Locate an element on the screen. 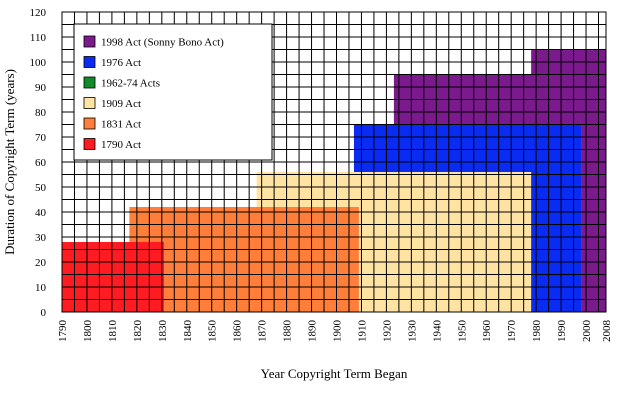 The image size is (636, 403). legend-swatch-1909-act is located at coordinates (89, 103).